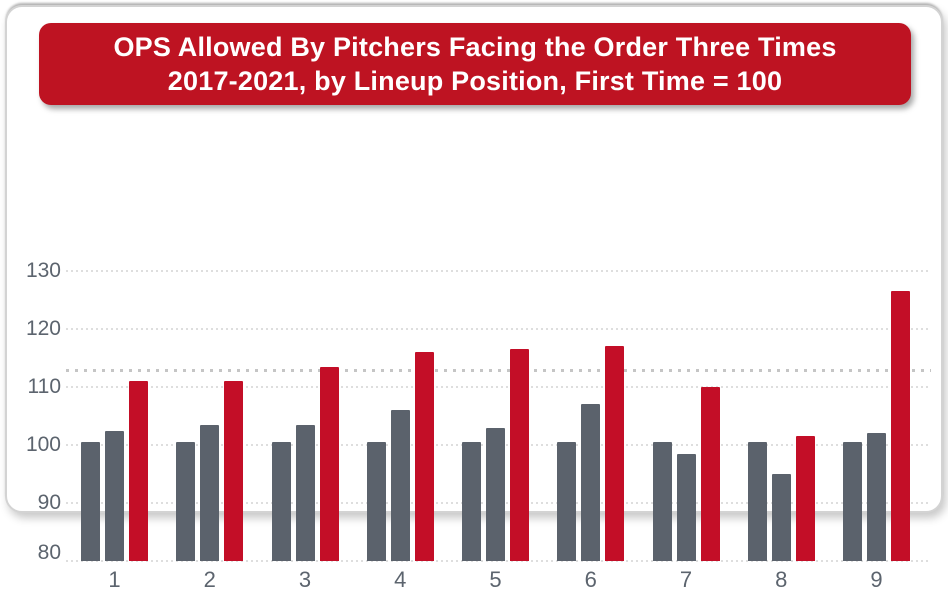  What do you see at coordinates (305, 492) in the screenshot?
I see `bar-pos3-series2` at bounding box center [305, 492].